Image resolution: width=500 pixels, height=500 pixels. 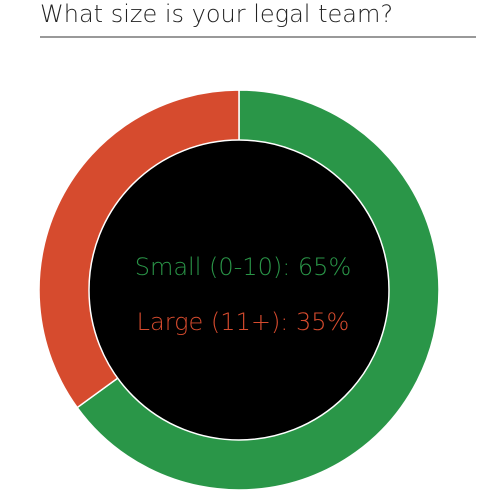 What do you see at coordinates (243, 322) in the screenshot?
I see `center-label: Large (11+): 35%` at bounding box center [243, 322].